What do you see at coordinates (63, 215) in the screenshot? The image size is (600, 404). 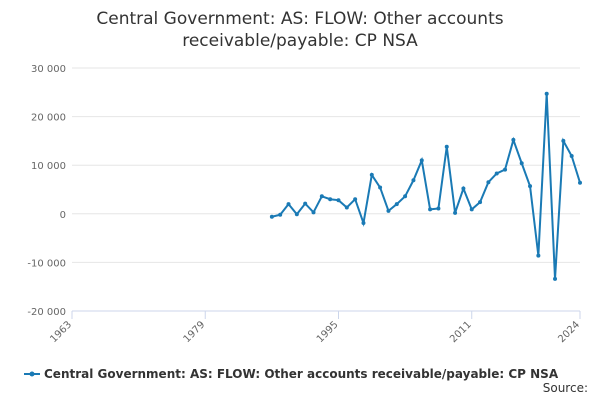 I see `y-tick-label: 0` at bounding box center [63, 215].